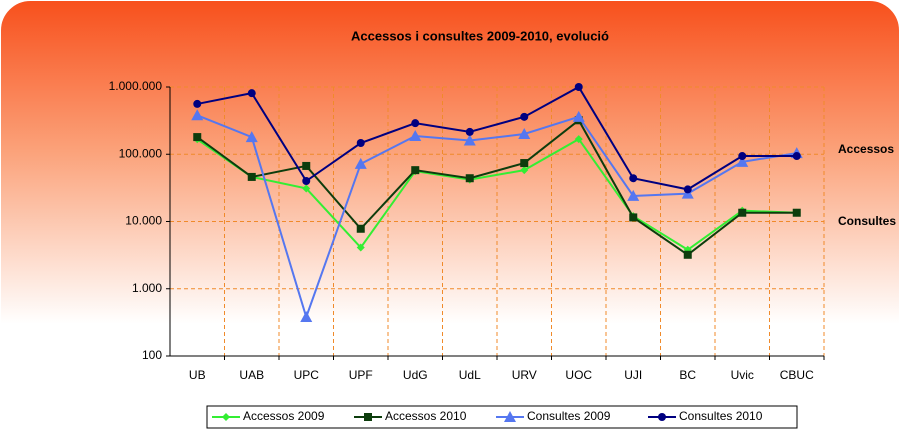 The width and height of the screenshot is (900, 437). I want to click on legend-label: Accessos 2010, so click(426, 416).